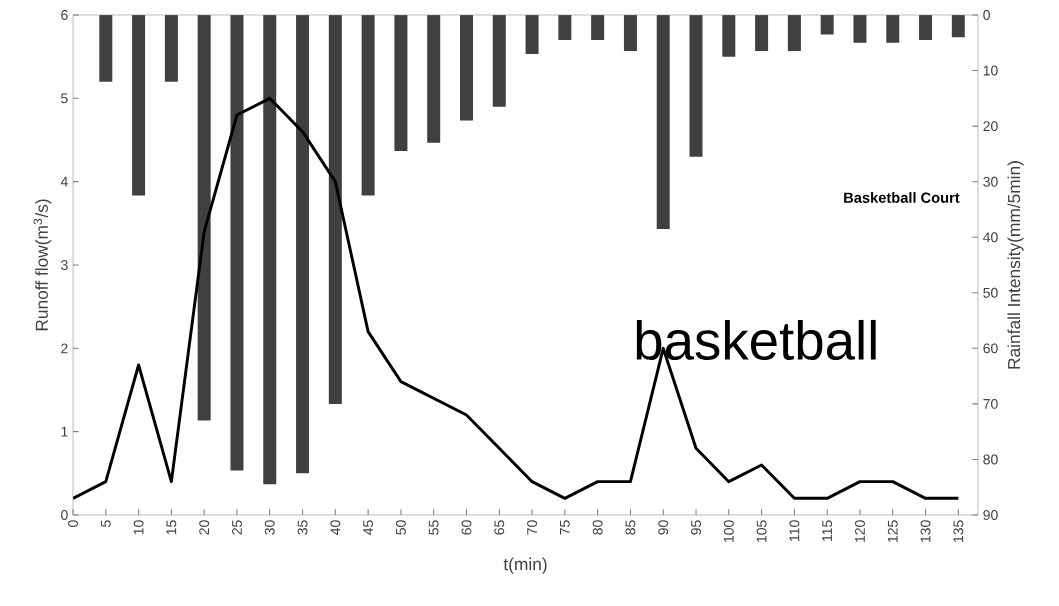 The width and height of the screenshot is (1059, 606). What do you see at coordinates (64, 98) in the screenshot?
I see `y-tick-label: 5` at bounding box center [64, 98].